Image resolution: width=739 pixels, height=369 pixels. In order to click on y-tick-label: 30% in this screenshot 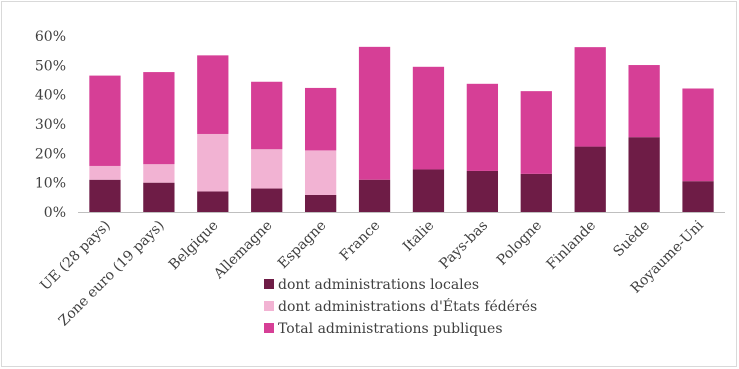, I will do `click(50, 125)`.